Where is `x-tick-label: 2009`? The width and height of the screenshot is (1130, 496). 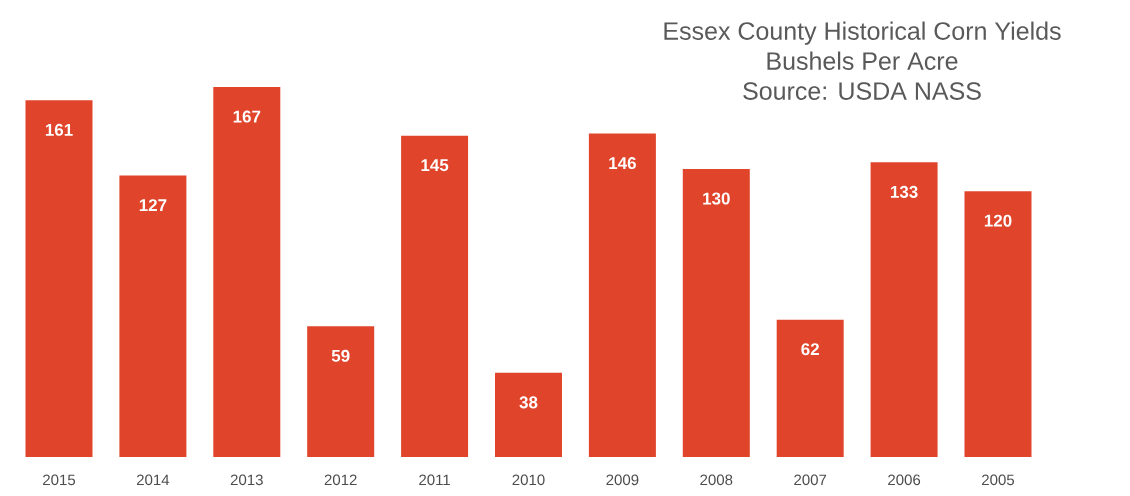
x-tick-label: 2009 is located at coordinates (622, 480).